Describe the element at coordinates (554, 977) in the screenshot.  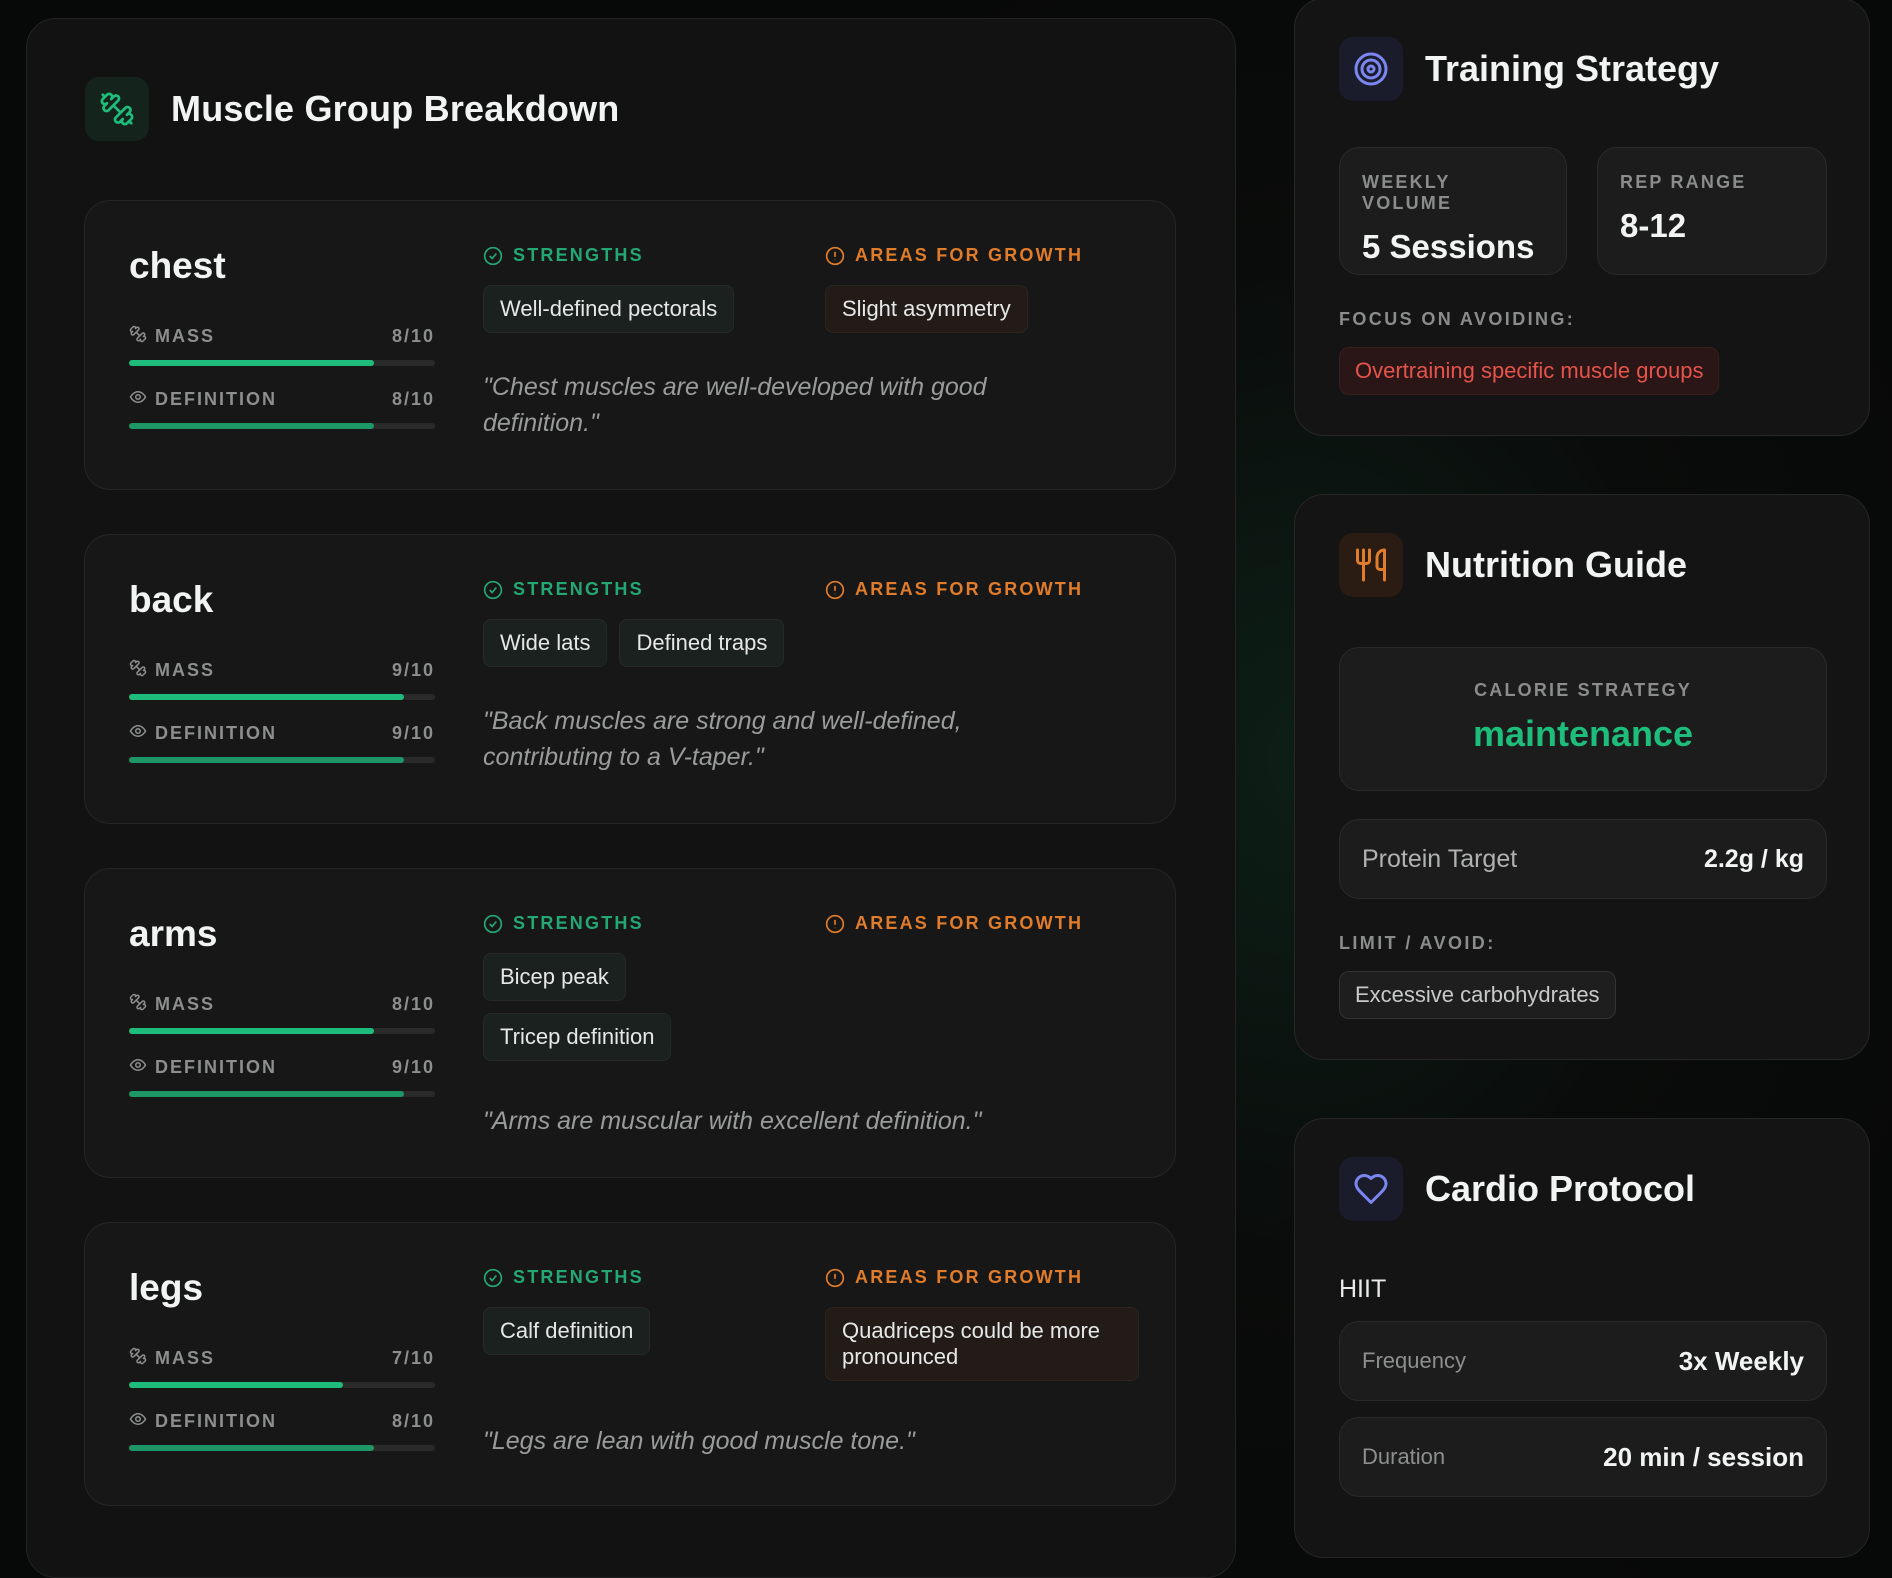
I see `strength-tag: Bicep peak` at that location.